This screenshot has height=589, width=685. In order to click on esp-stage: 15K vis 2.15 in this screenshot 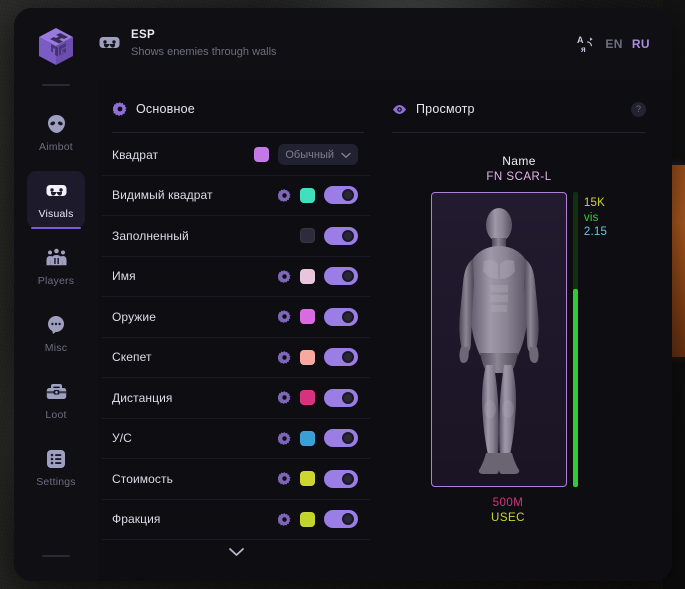, I will do `click(519, 339)`.